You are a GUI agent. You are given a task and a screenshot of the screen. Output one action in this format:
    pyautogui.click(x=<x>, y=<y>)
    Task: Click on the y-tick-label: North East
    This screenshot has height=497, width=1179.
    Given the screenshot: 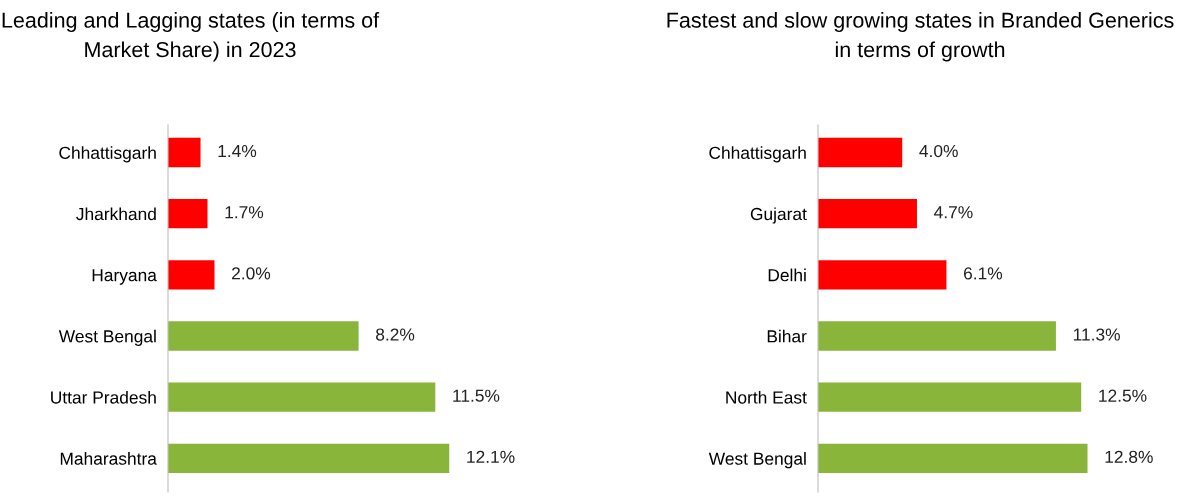 What is the action you would take?
    pyautogui.click(x=766, y=397)
    